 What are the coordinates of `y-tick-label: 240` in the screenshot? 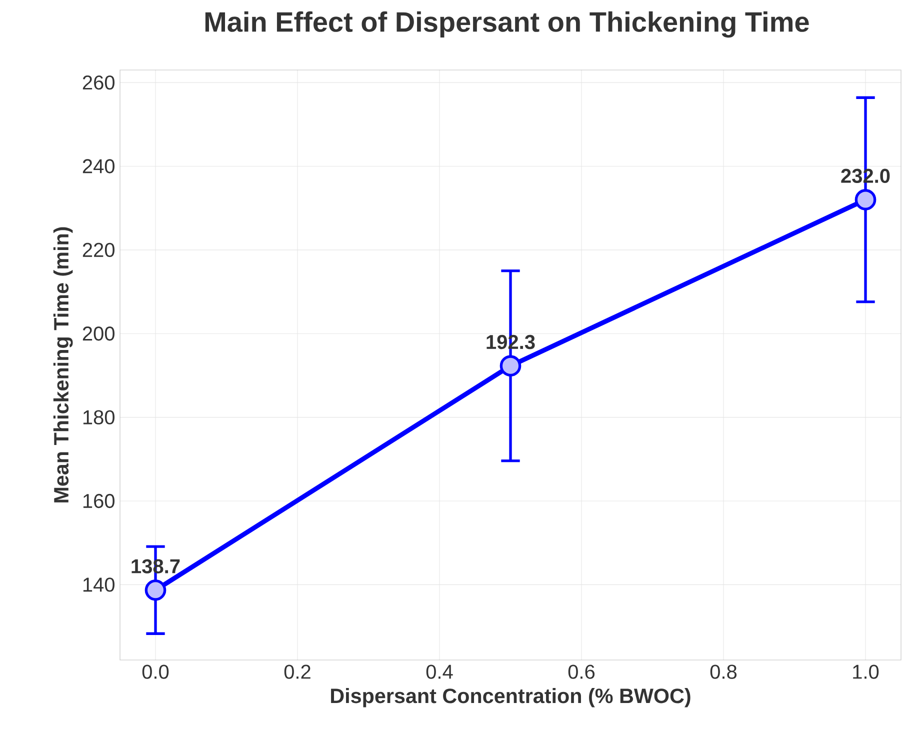 It's located at (98, 166).